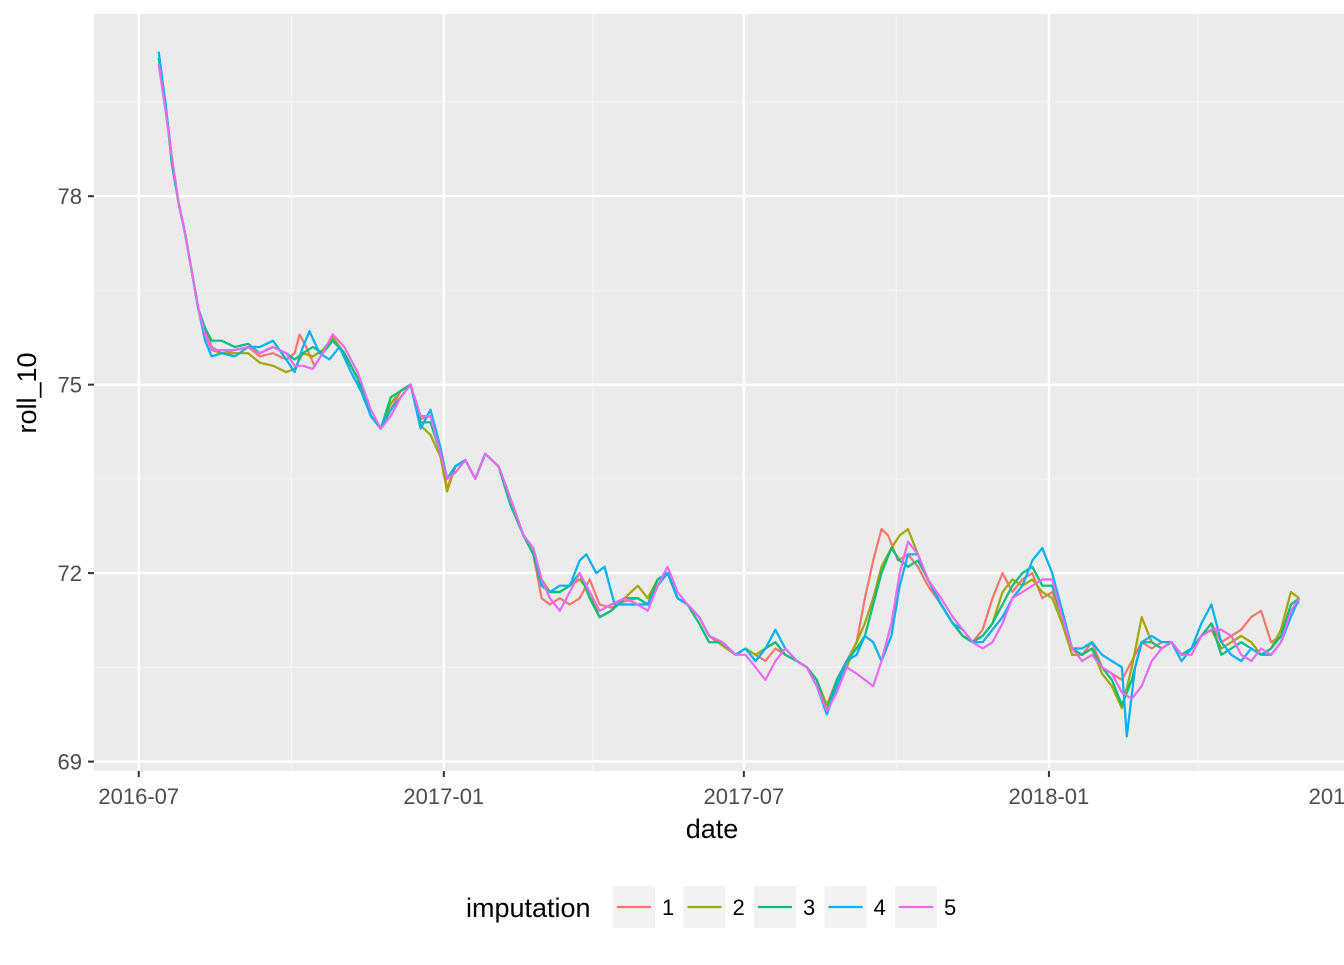  I want to click on legend-label-3: 3, so click(809, 907).